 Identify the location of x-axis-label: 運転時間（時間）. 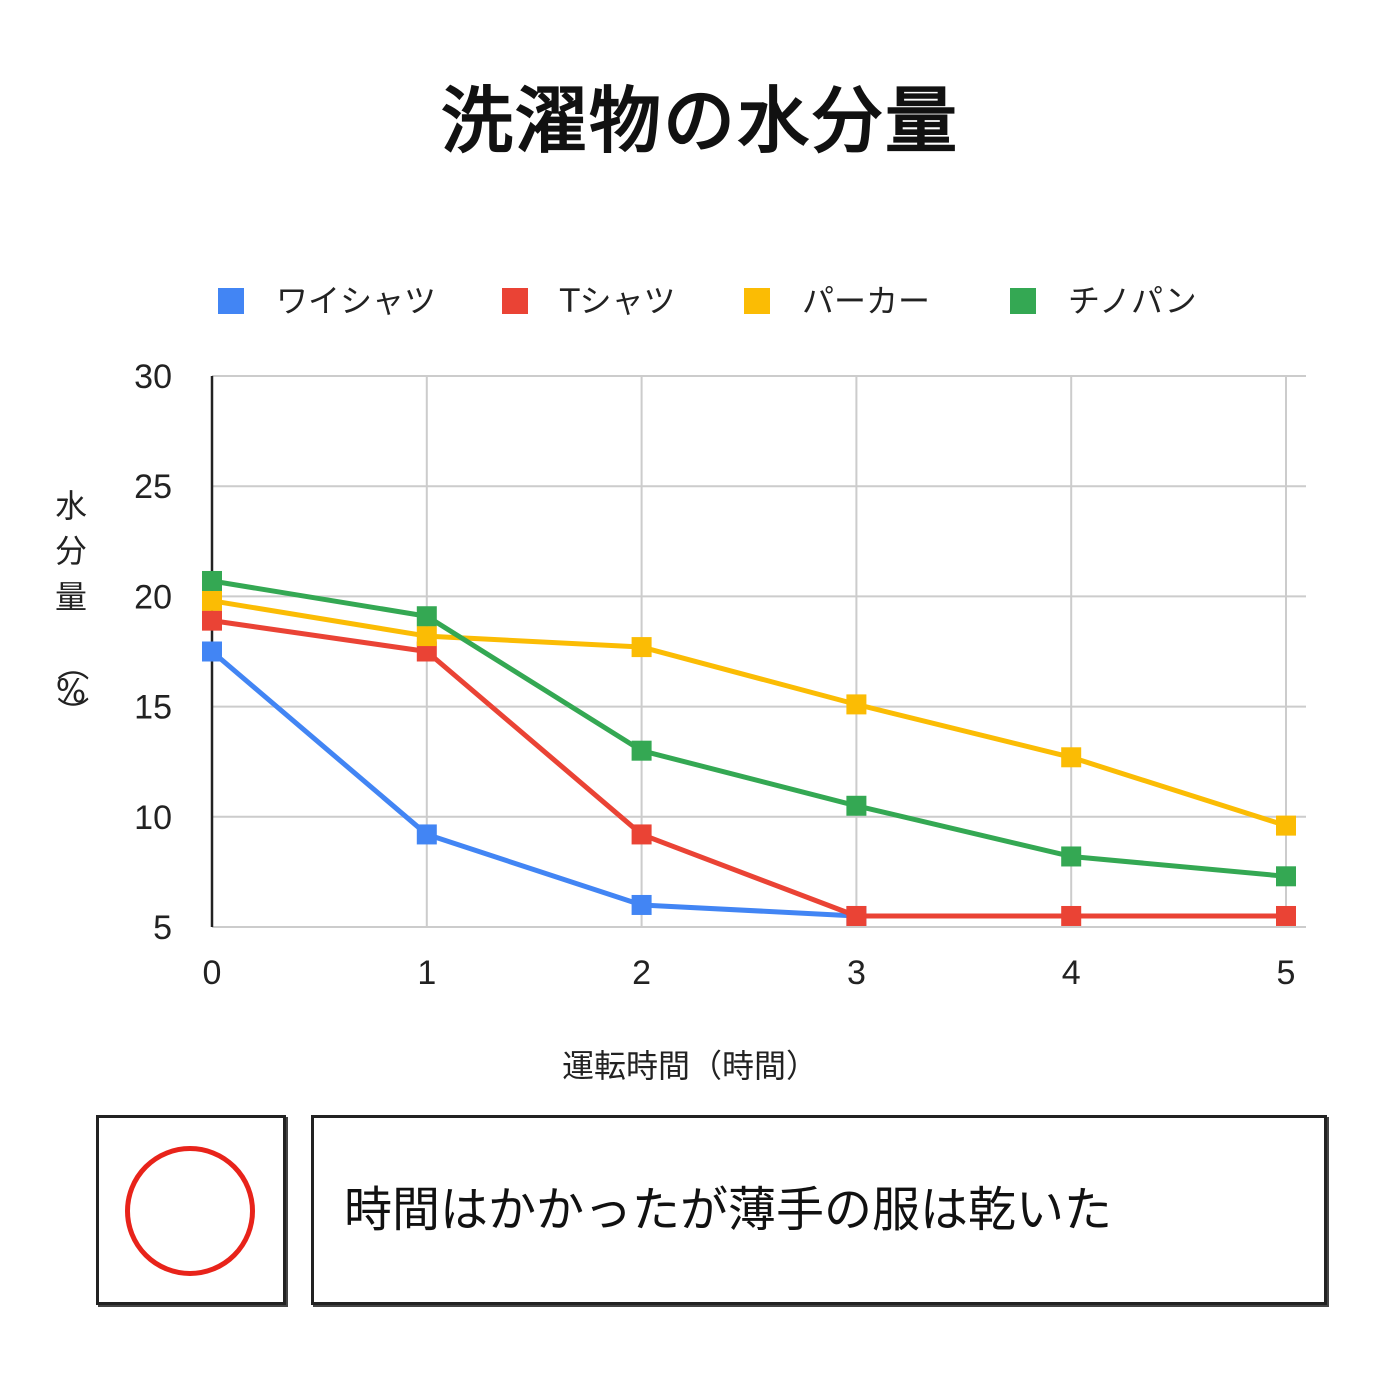
(690, 1066).